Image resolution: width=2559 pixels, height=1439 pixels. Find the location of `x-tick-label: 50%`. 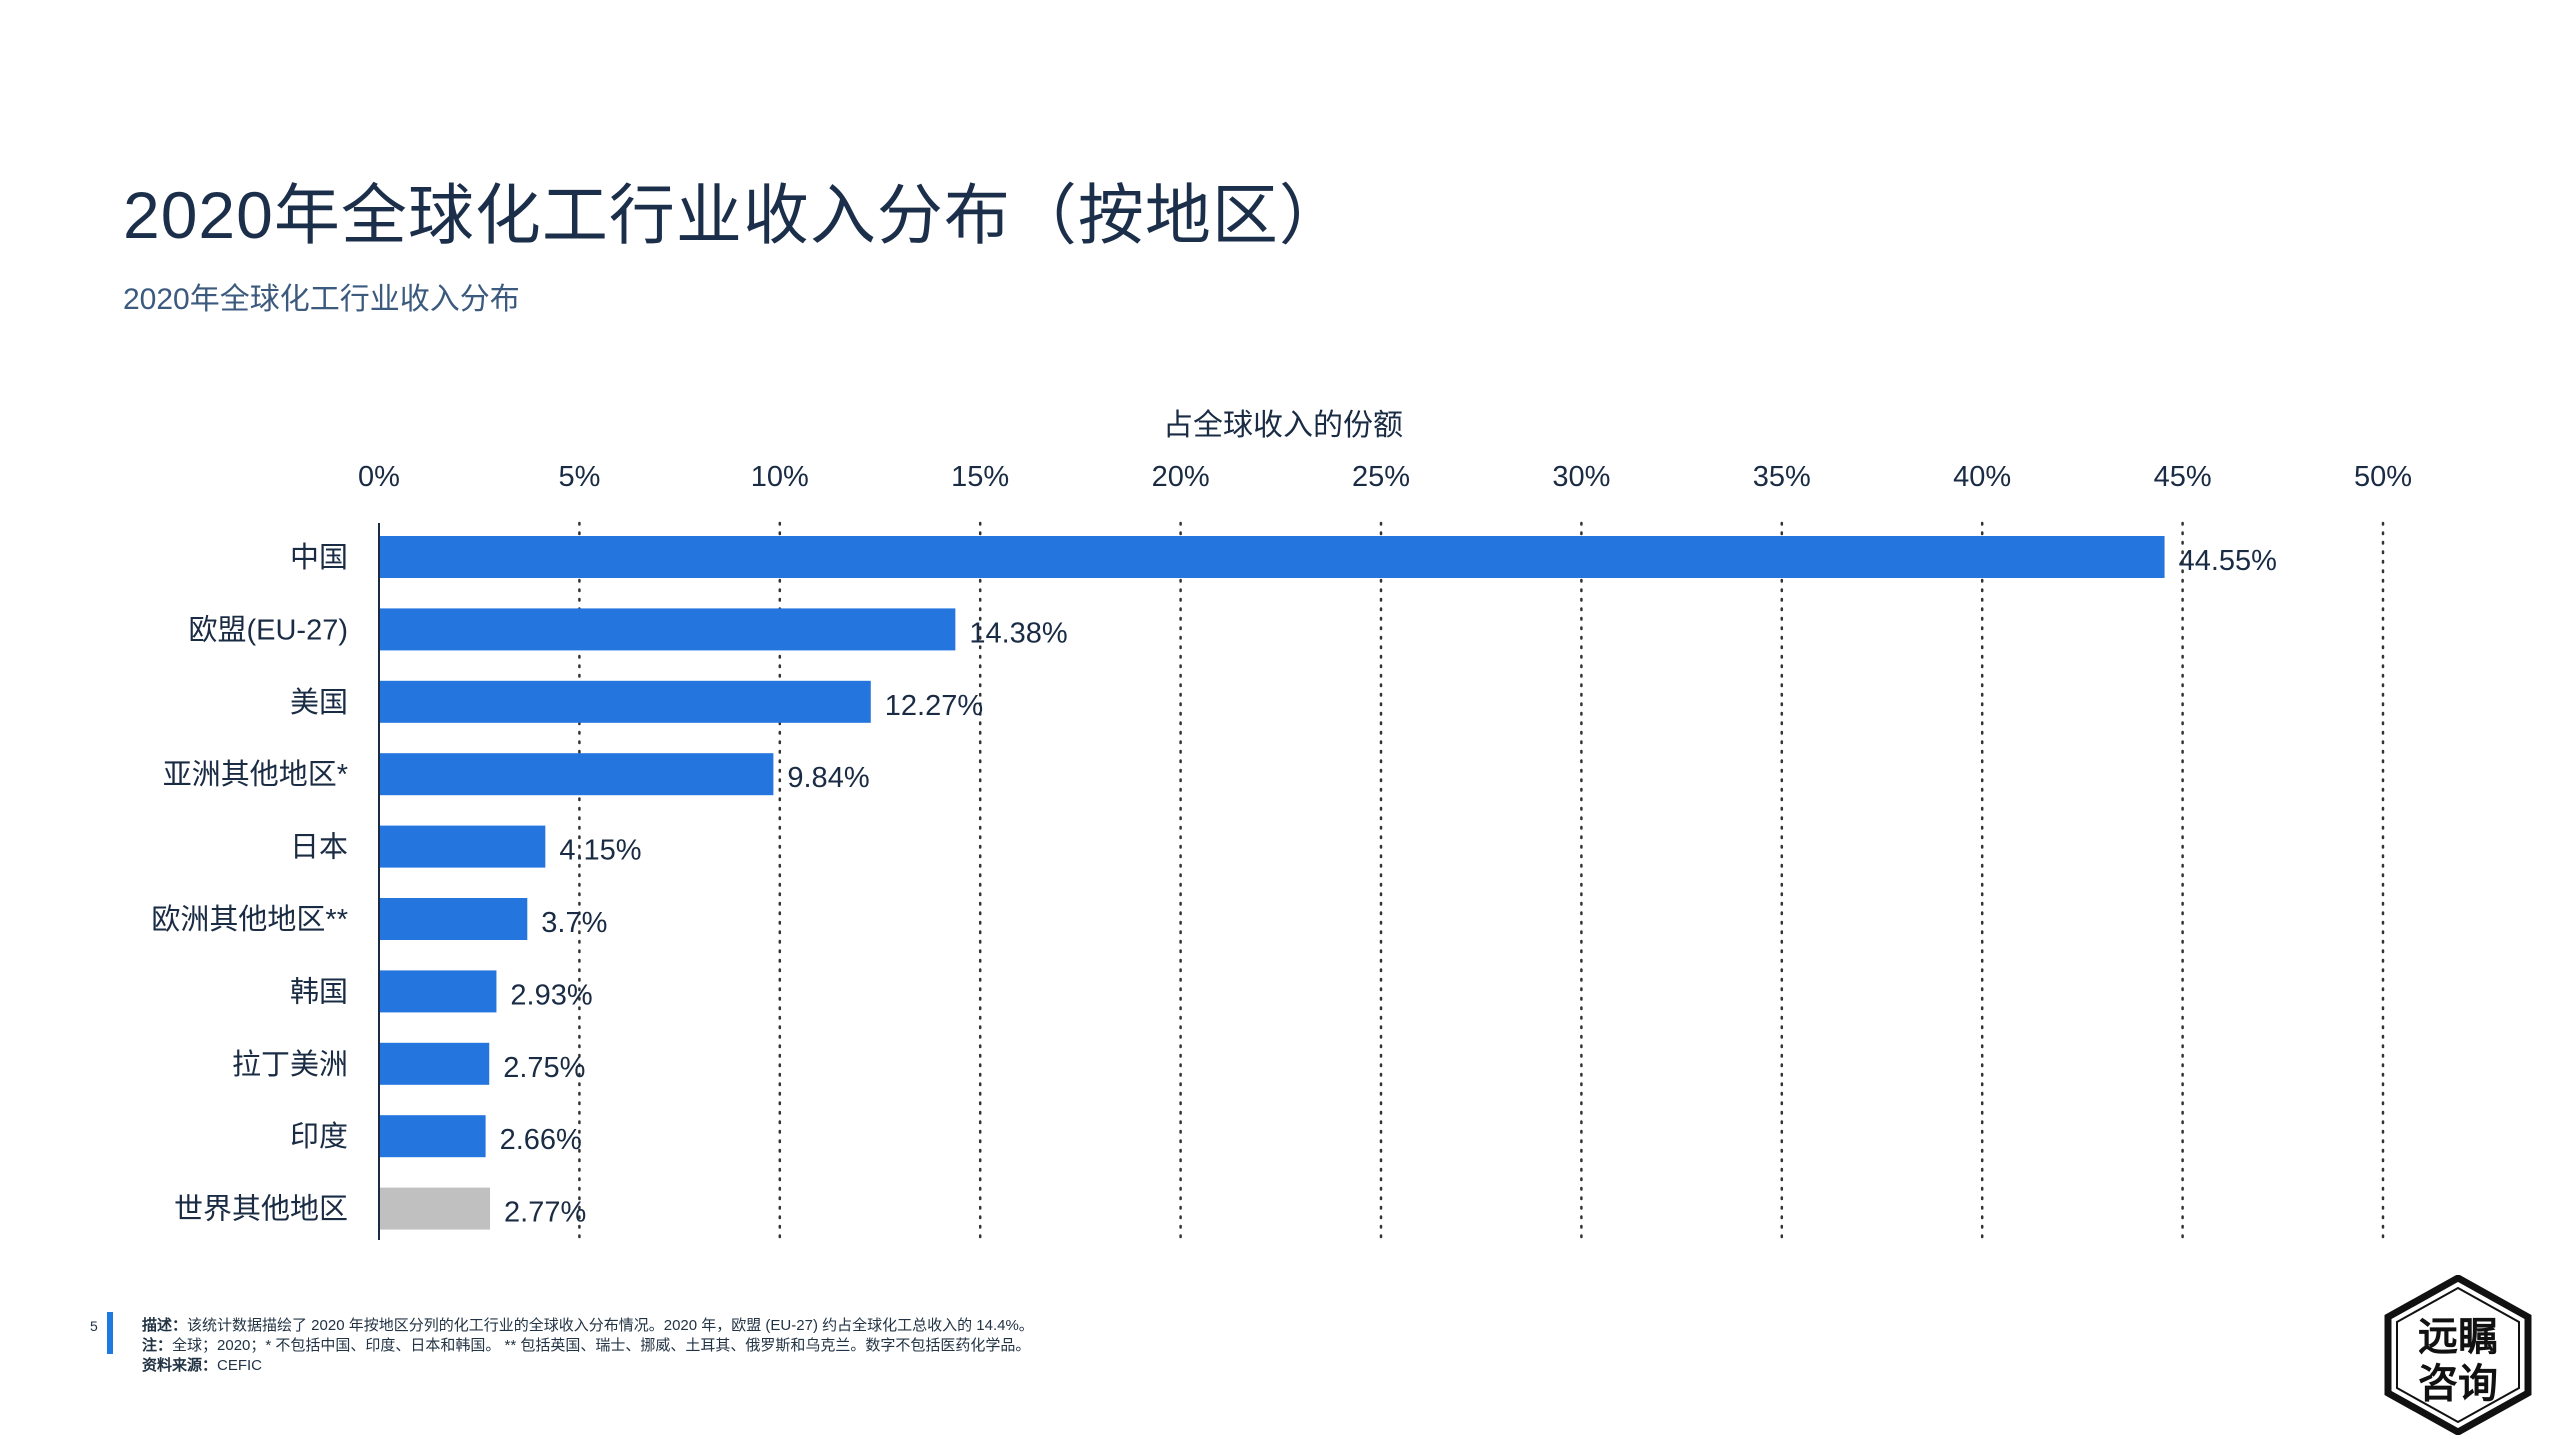

x-tick-label: 50% is located at coordinates (2383, 477).